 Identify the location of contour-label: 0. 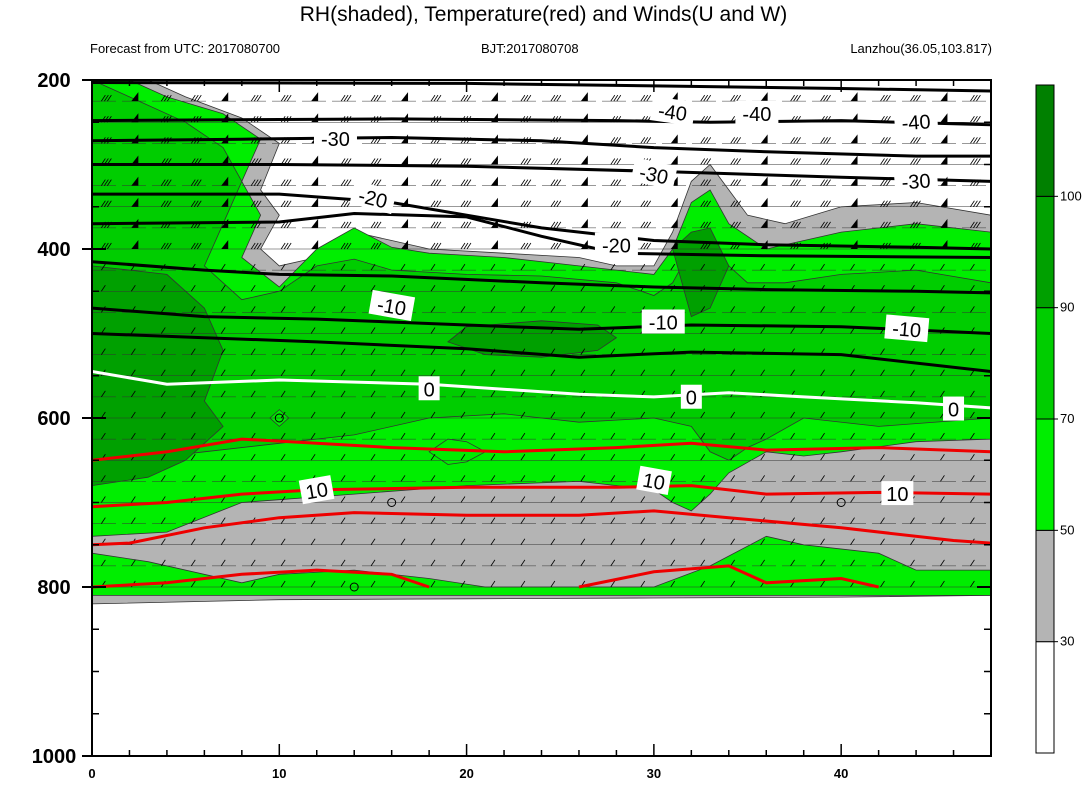
(953, 411).